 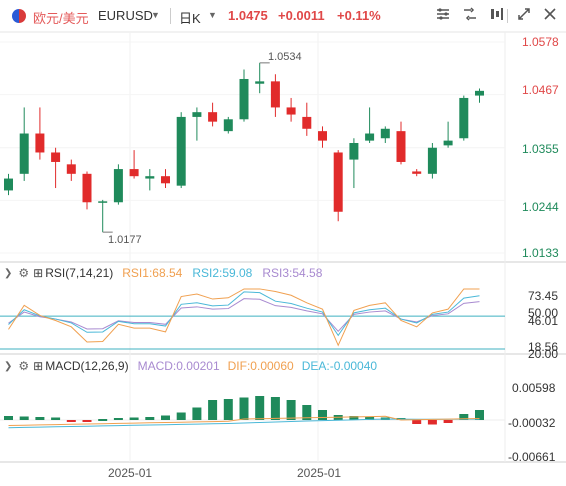 What do you see at coordinates (534, 388) in the screenshot?
I see `macd-axis-tick: 0.00598` at bounding box center [534, 388].